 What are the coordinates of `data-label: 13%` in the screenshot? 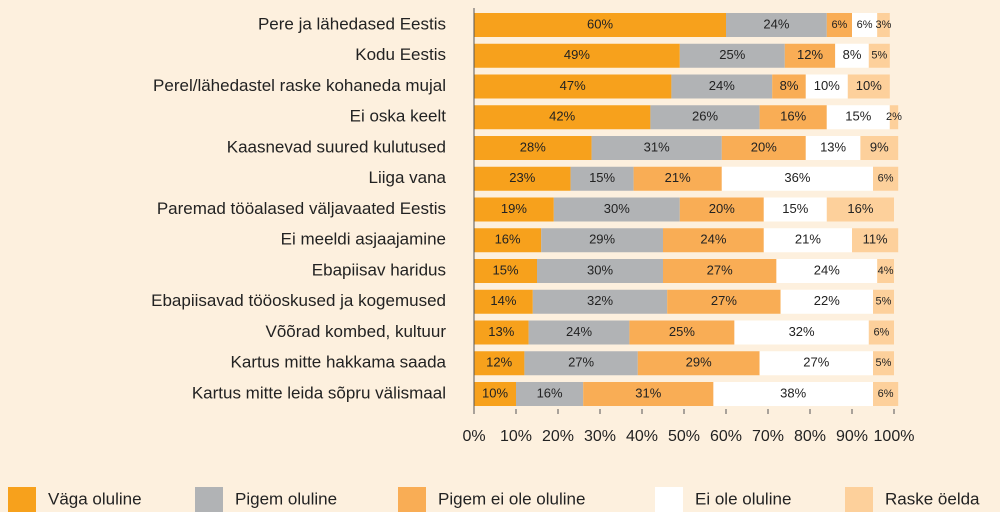 It's located at (833, 146).